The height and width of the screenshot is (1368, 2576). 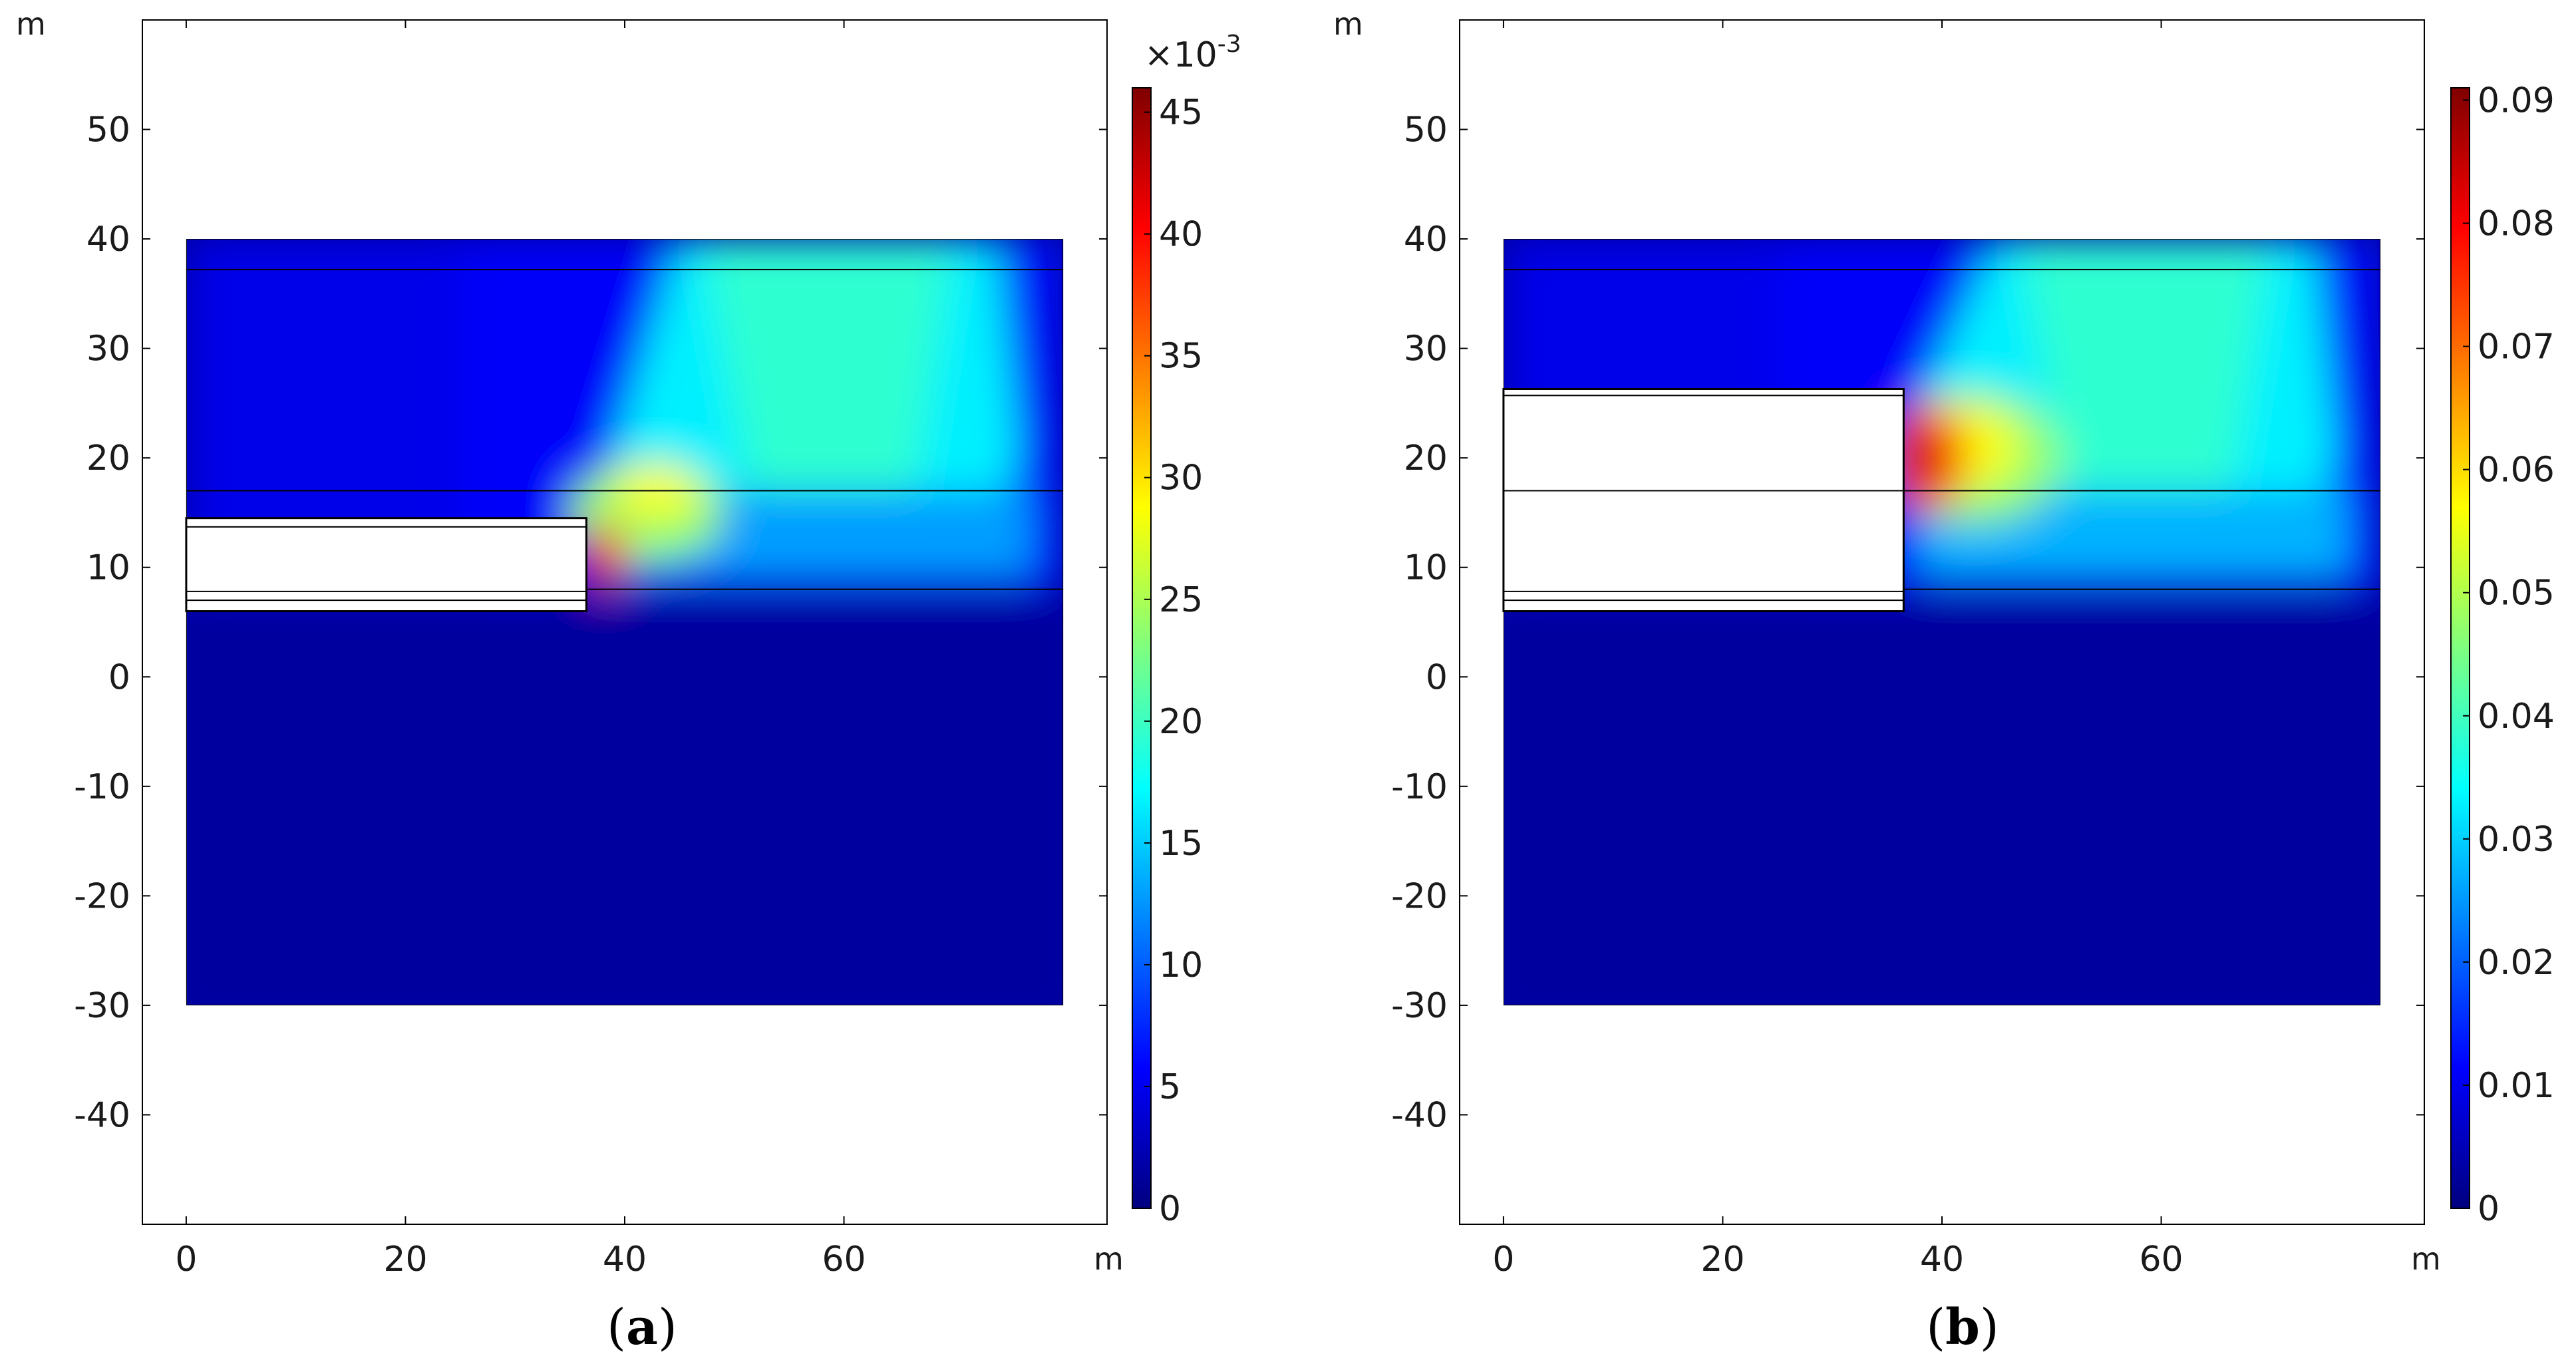 What do you see at coordinates (2488, 1209) in the screenshot?
I see `colorbar-tick-label-b-0: 0` at bounding box center [2488, 1209].